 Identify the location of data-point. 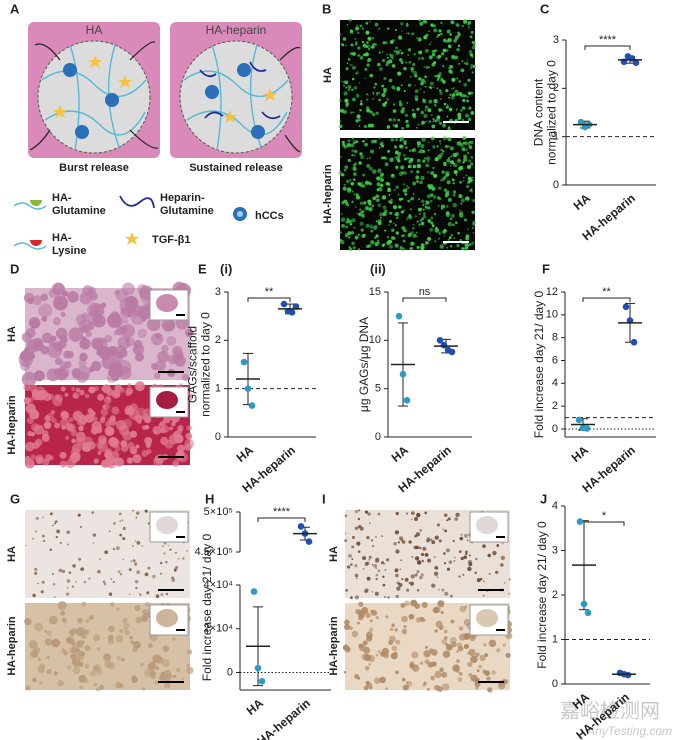
(581, 122).